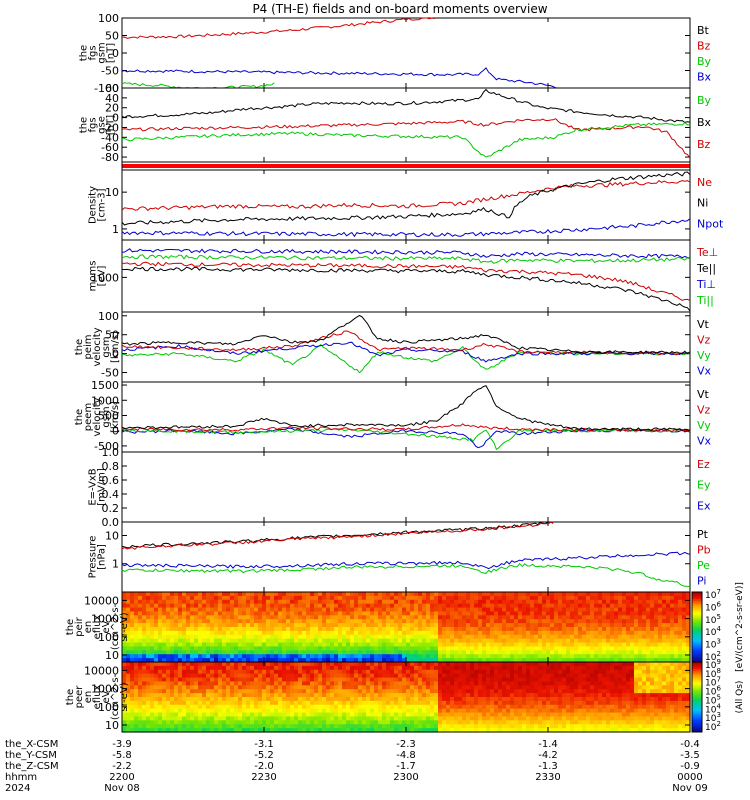 The height and width of the screenshot is (800, 750). What do you see at coordinates (703, 324) in the screenshot?
I see `legend-Vt: Vt` at bounding box center [703, 324].